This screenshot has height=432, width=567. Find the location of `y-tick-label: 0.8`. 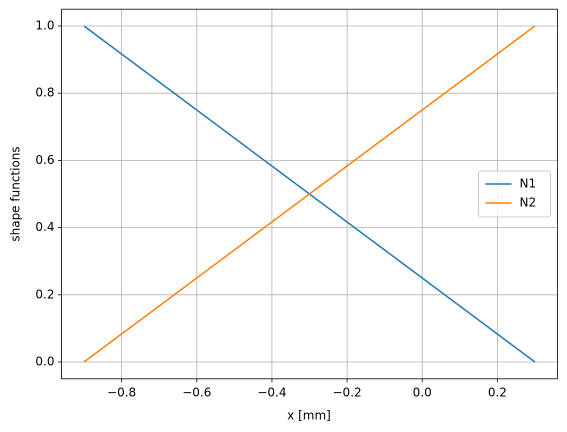

y-tick-label: 0.8 is located at coordinates (44, 93).